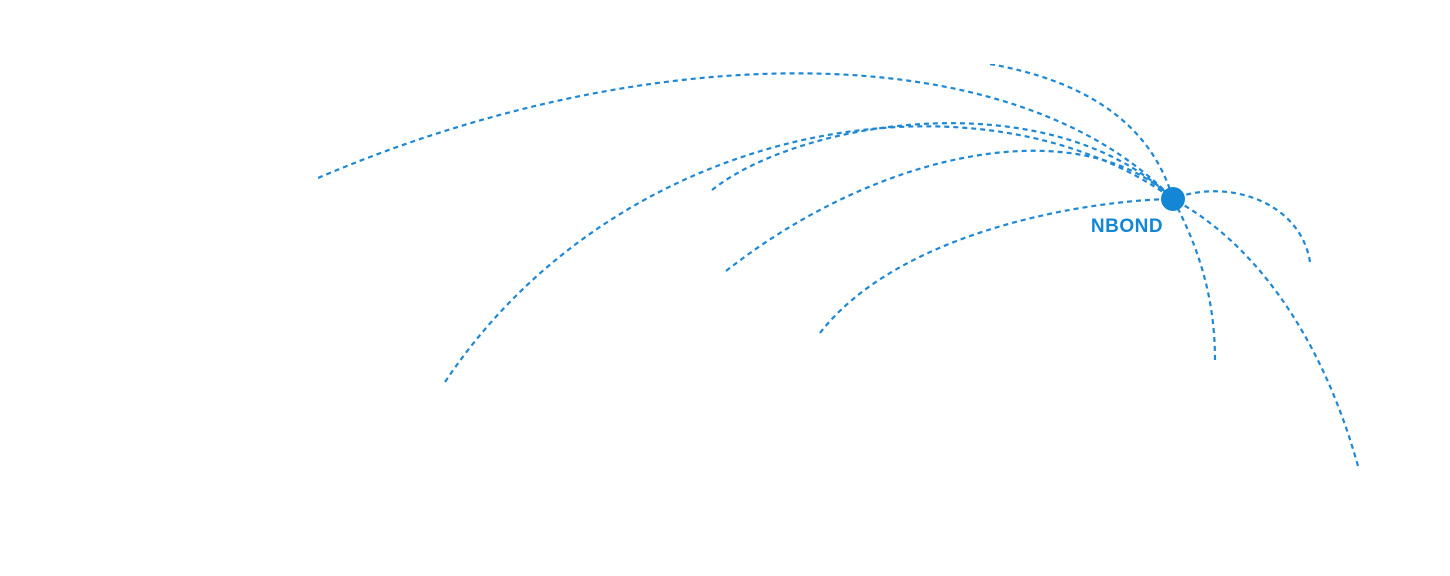 This screenshot has width=1450, height=576. Describe the element at coordinates (1194, 279) in the screenshot. I see `edge-down-vertical` at that location.